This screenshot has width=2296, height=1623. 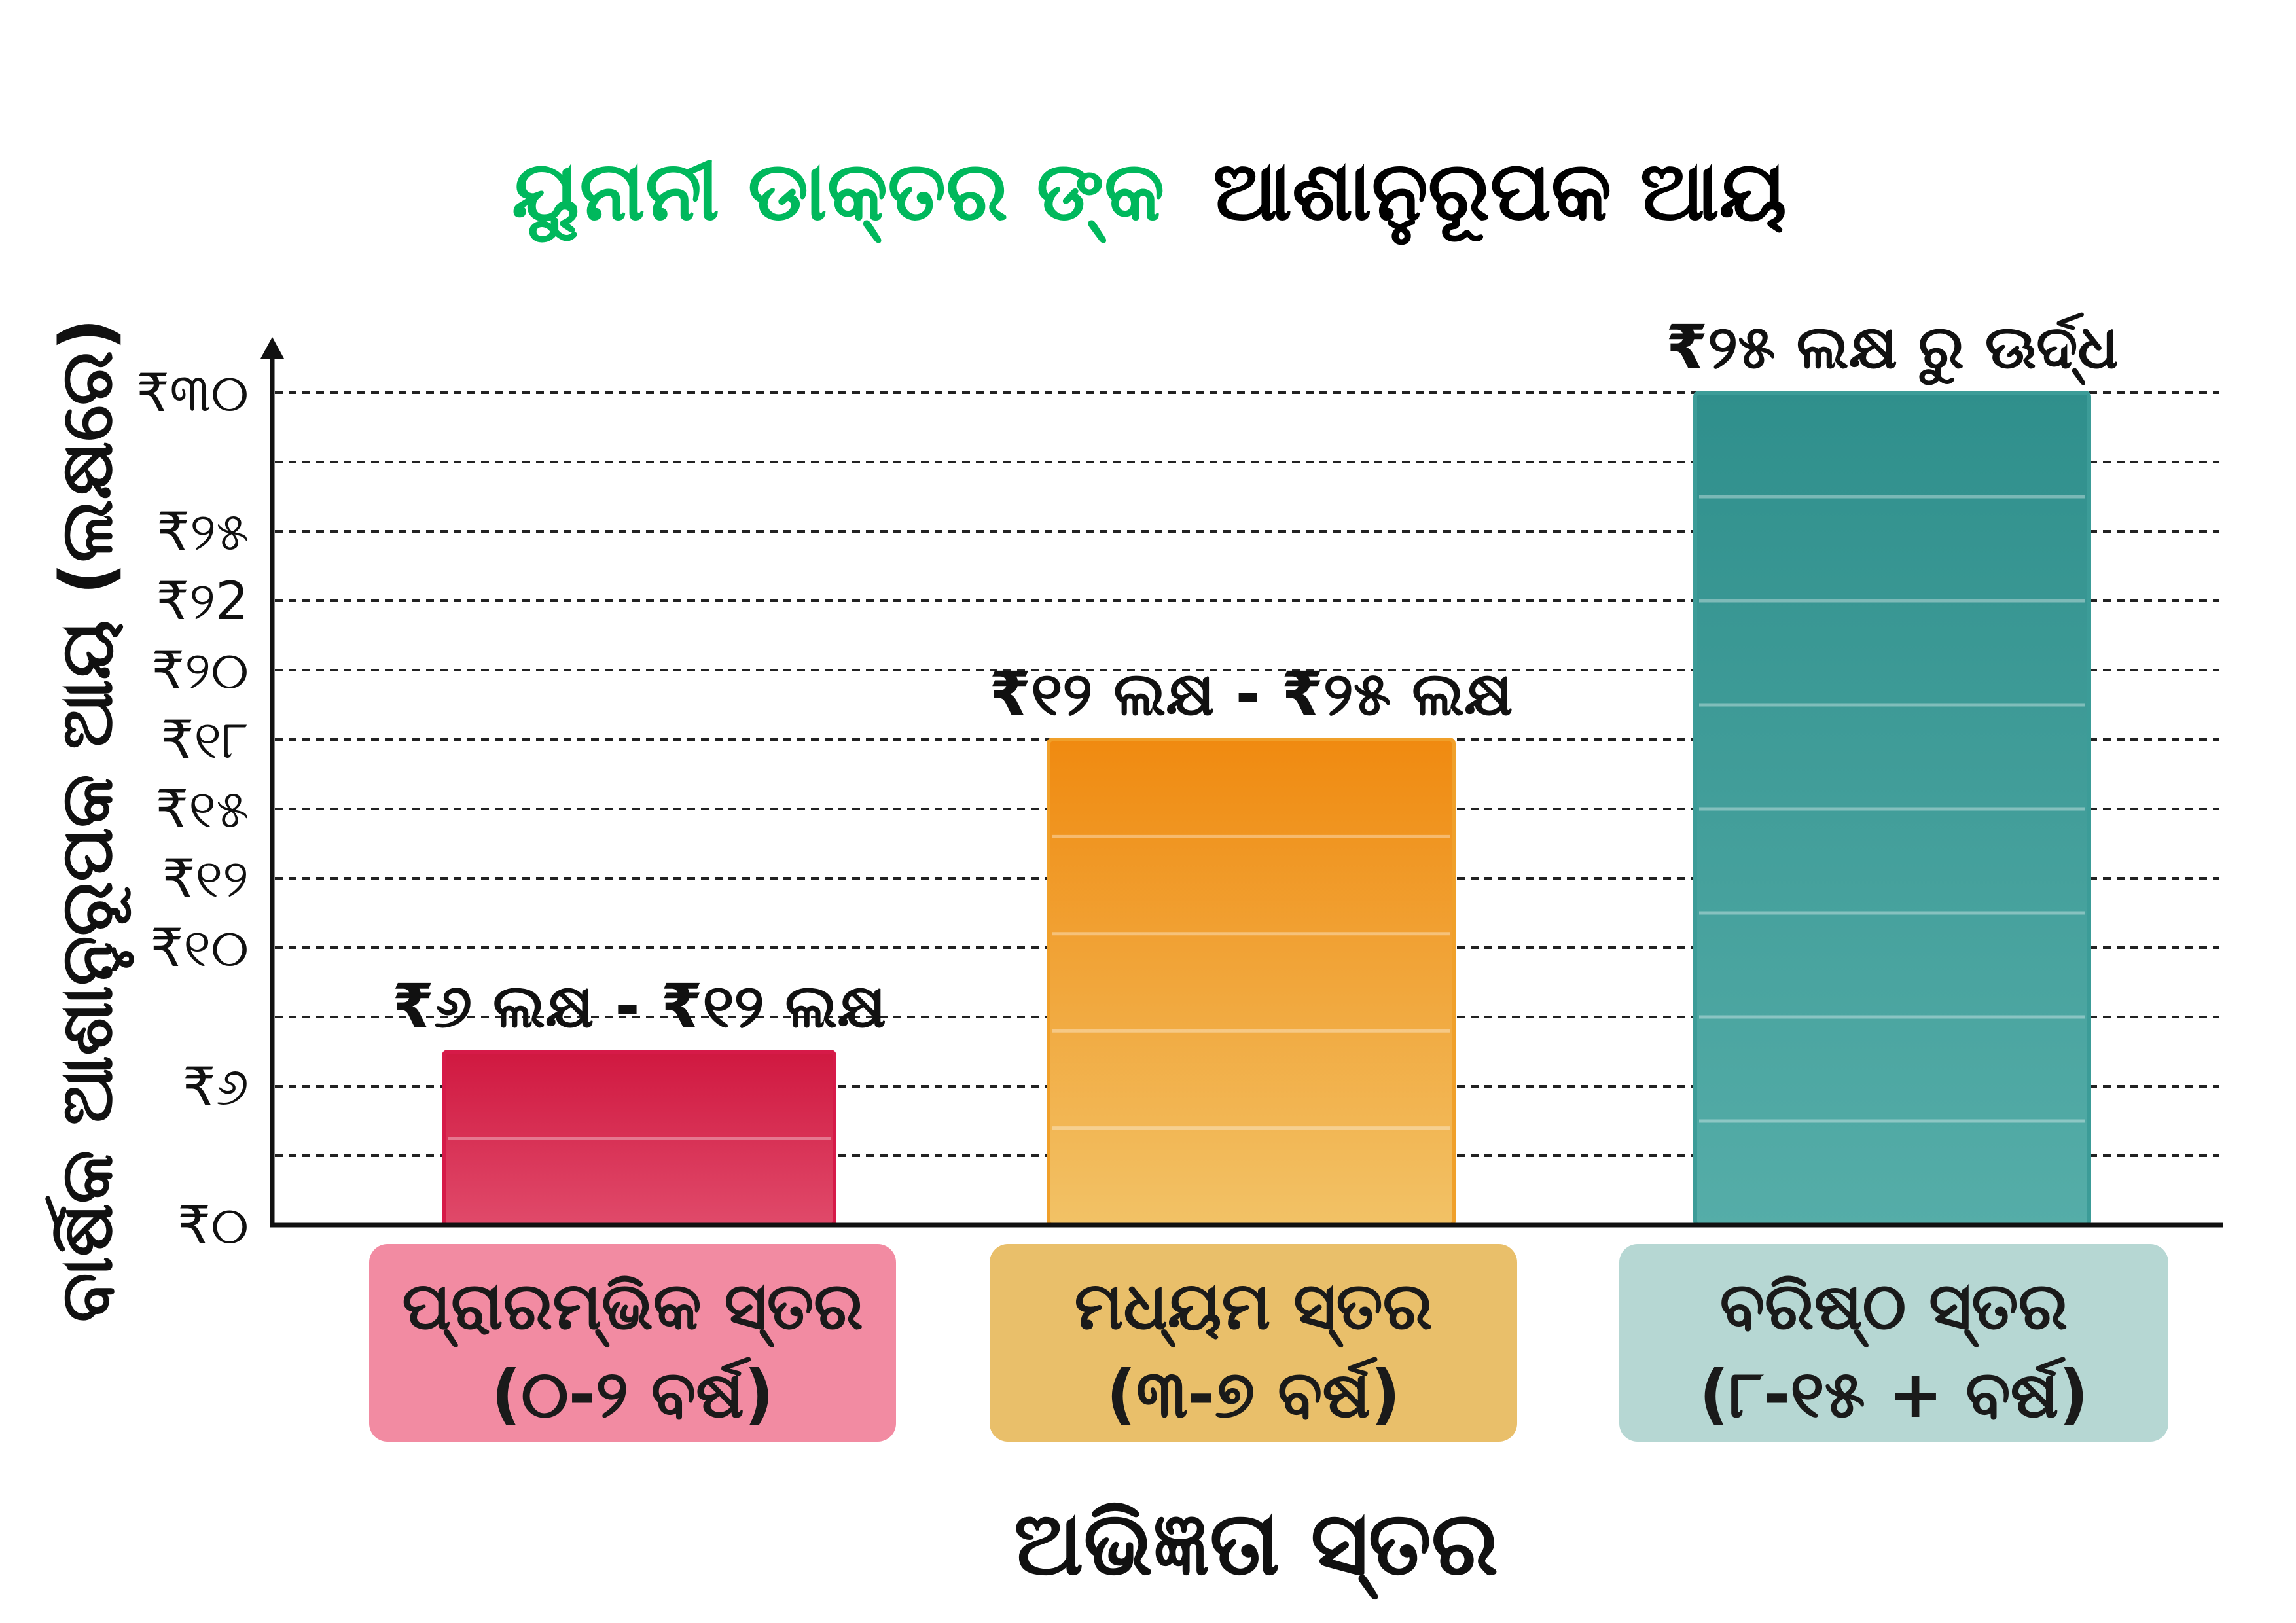 I want to click on y-tick-label: ₹୧୨, so click(x=205, y=879).